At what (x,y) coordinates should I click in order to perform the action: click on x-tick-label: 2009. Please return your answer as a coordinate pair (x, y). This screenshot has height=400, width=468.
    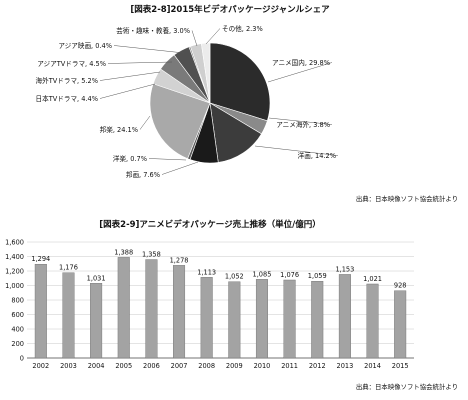
    Looking at the image, I should click on (234, 366).